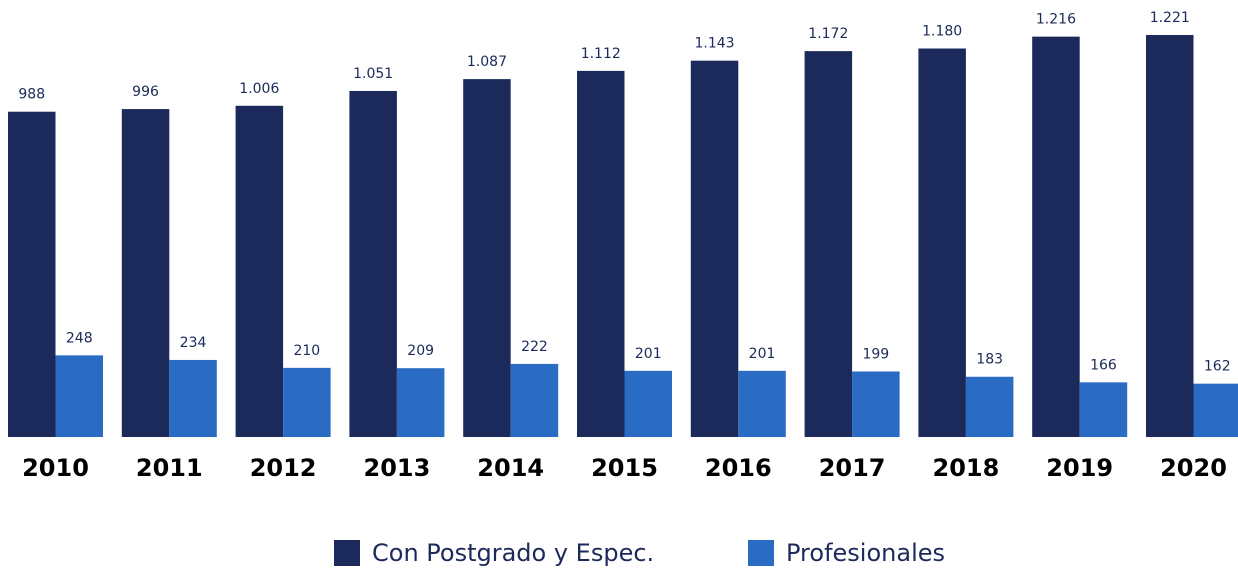 Image resolution: width=1238 pixels, height=571 pixels. What do you see at coordinates (1217, 367) in the screenshot?
I see `value-label: 162` at bounding box center [1217, 367].